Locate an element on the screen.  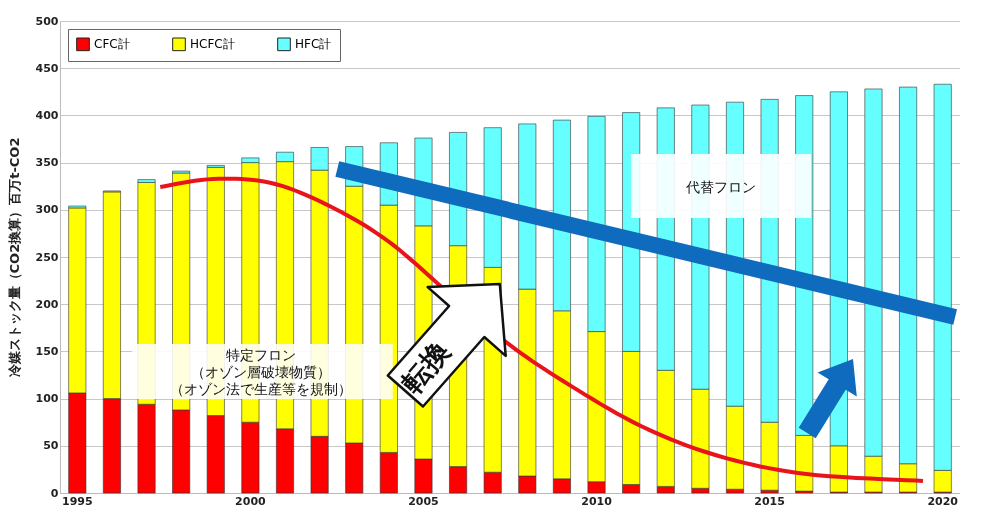
y-tick-label: 100 is located at coordinates (47, 399).